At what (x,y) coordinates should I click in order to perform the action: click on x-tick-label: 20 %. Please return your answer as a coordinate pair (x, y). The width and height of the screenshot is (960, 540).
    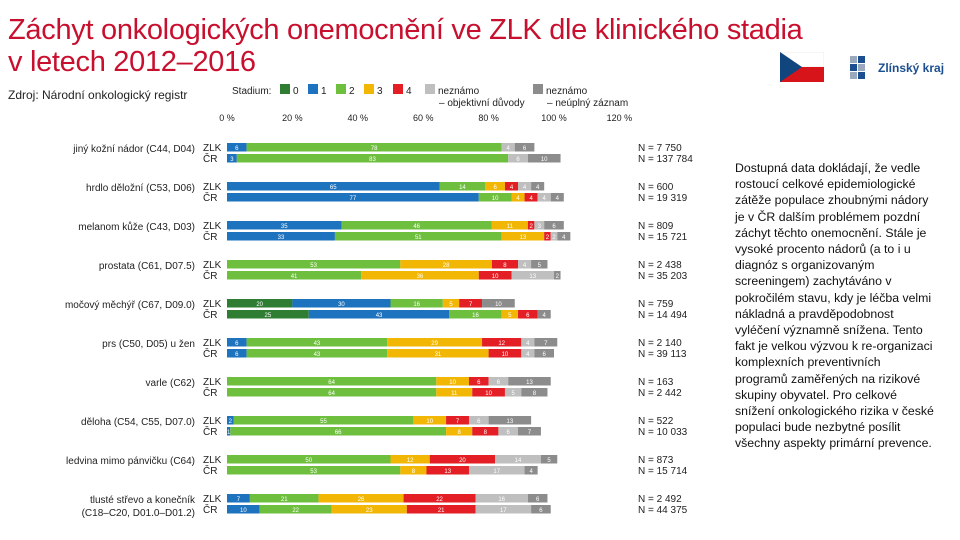
    Looking at the image, I should click on (292, 118).